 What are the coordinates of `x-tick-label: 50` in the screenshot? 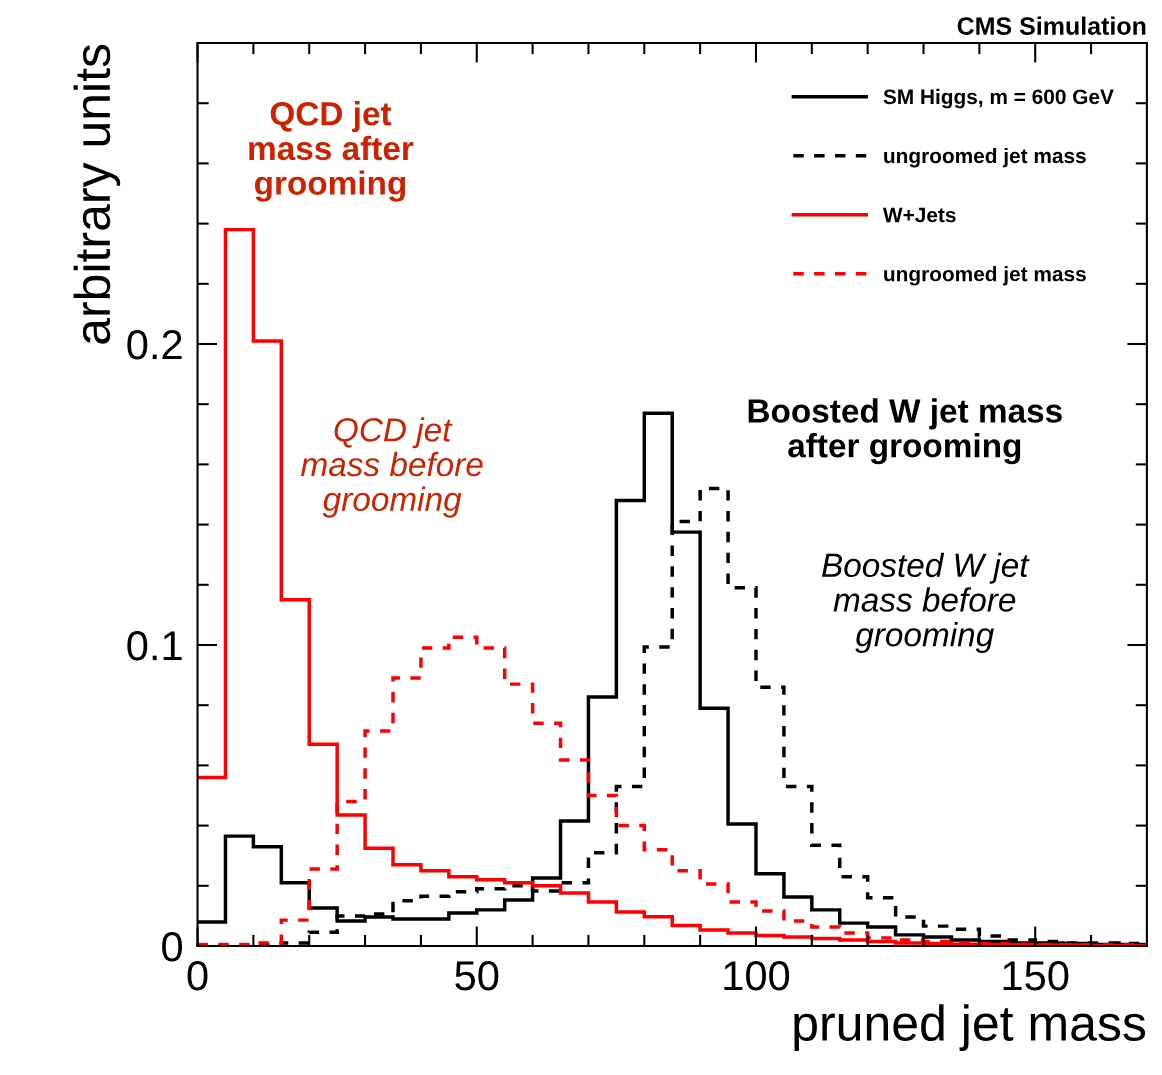 It's located at (477, 975).